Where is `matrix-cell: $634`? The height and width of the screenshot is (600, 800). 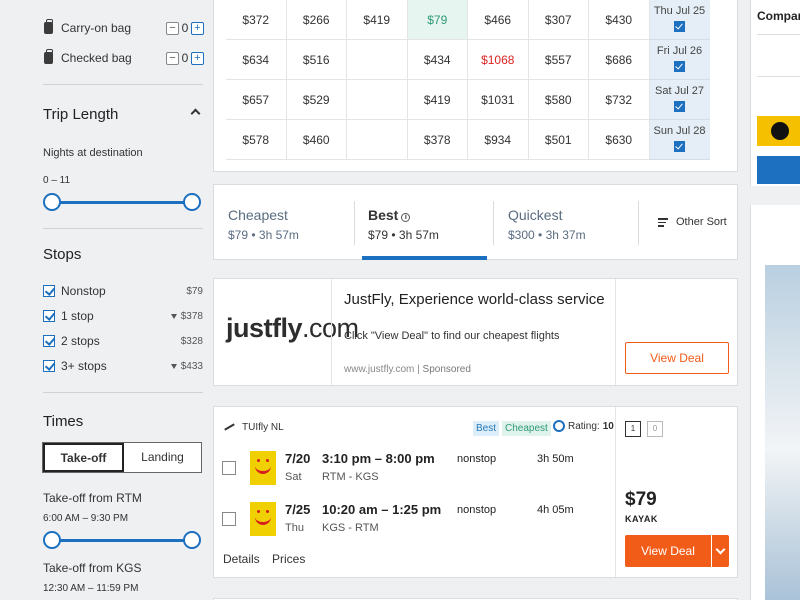
matrix-cell: $634 is located at coordinates (256, 60).